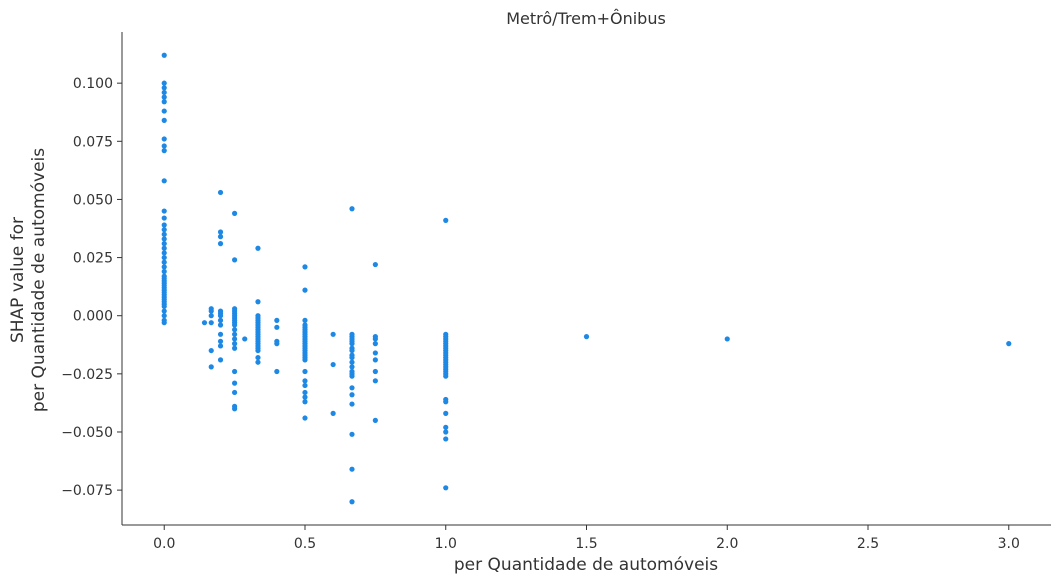 Image resolution: width=1060 pixels, height=584 pixels. What do you see at coordinates (586, 565) in the screenshot?
I see `x-axis-title: per Quantidade de automóveis` at bounding box center [586, 565].